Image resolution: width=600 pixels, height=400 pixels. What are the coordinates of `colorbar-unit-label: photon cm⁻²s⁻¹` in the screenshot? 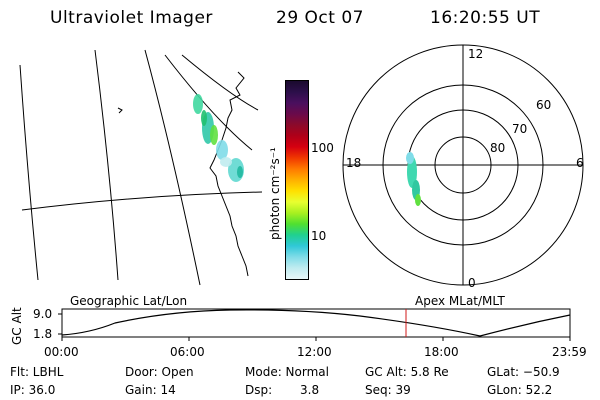 It's located at (275, 193).